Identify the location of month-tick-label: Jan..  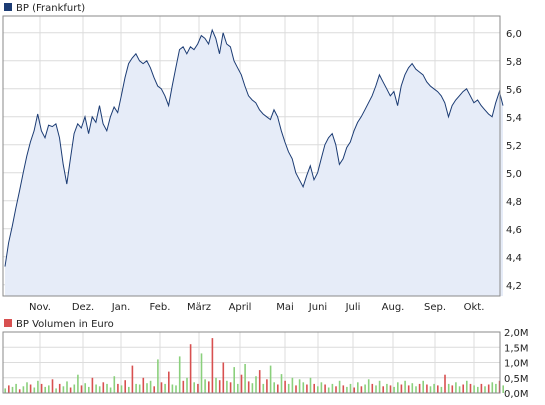
(121, 307).